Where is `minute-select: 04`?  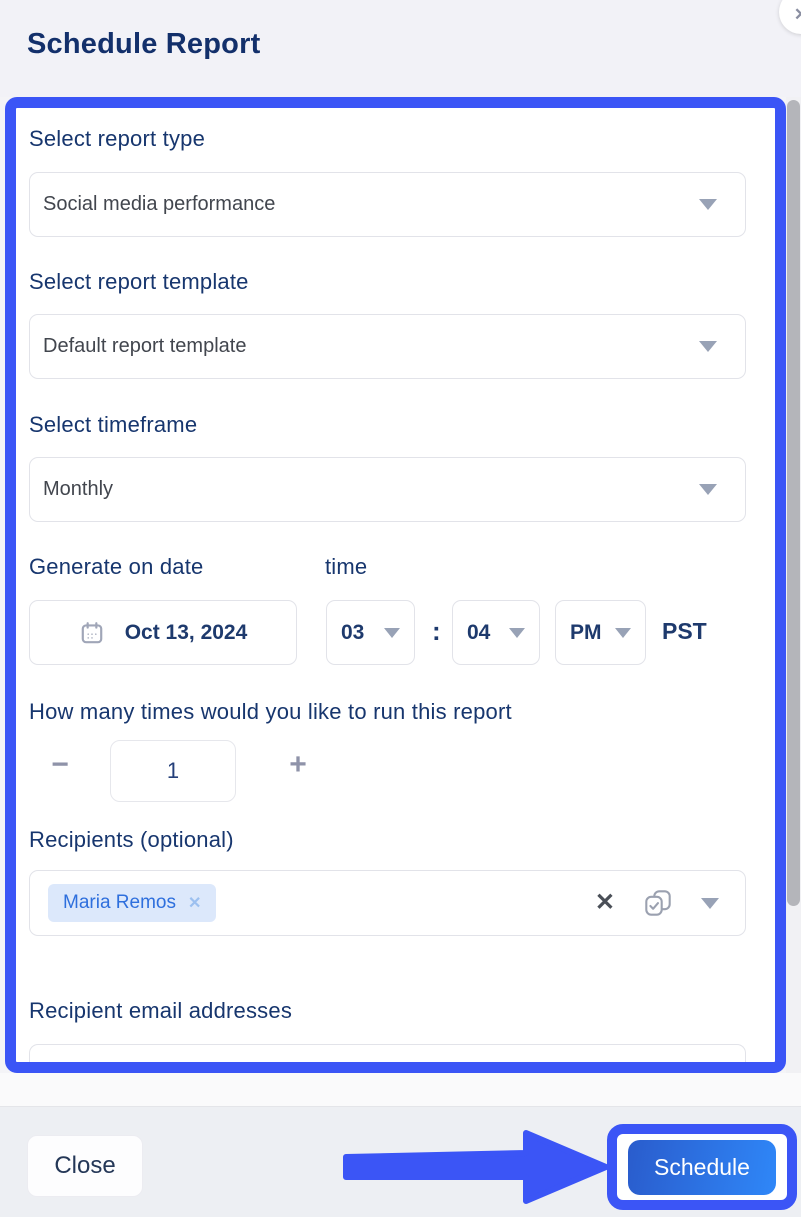
minute-select: 04 is located at coordinates (496, 632).